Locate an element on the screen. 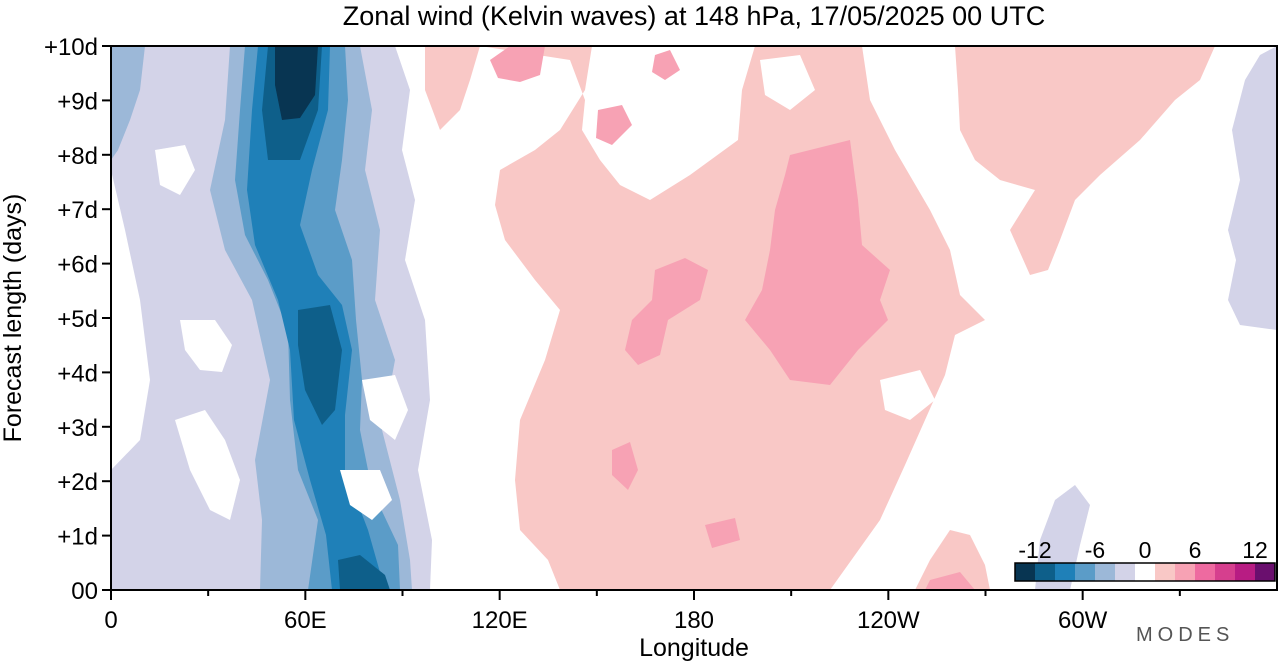  colorbar-legend: -12 -6 0 6 12 is located at coordinates (1145, 559).